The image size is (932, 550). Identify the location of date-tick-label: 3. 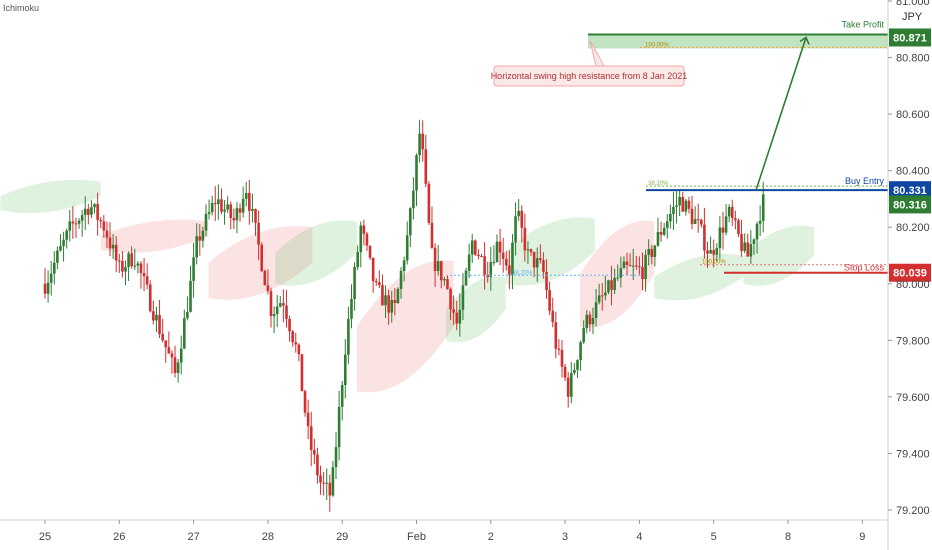
(565, 537).